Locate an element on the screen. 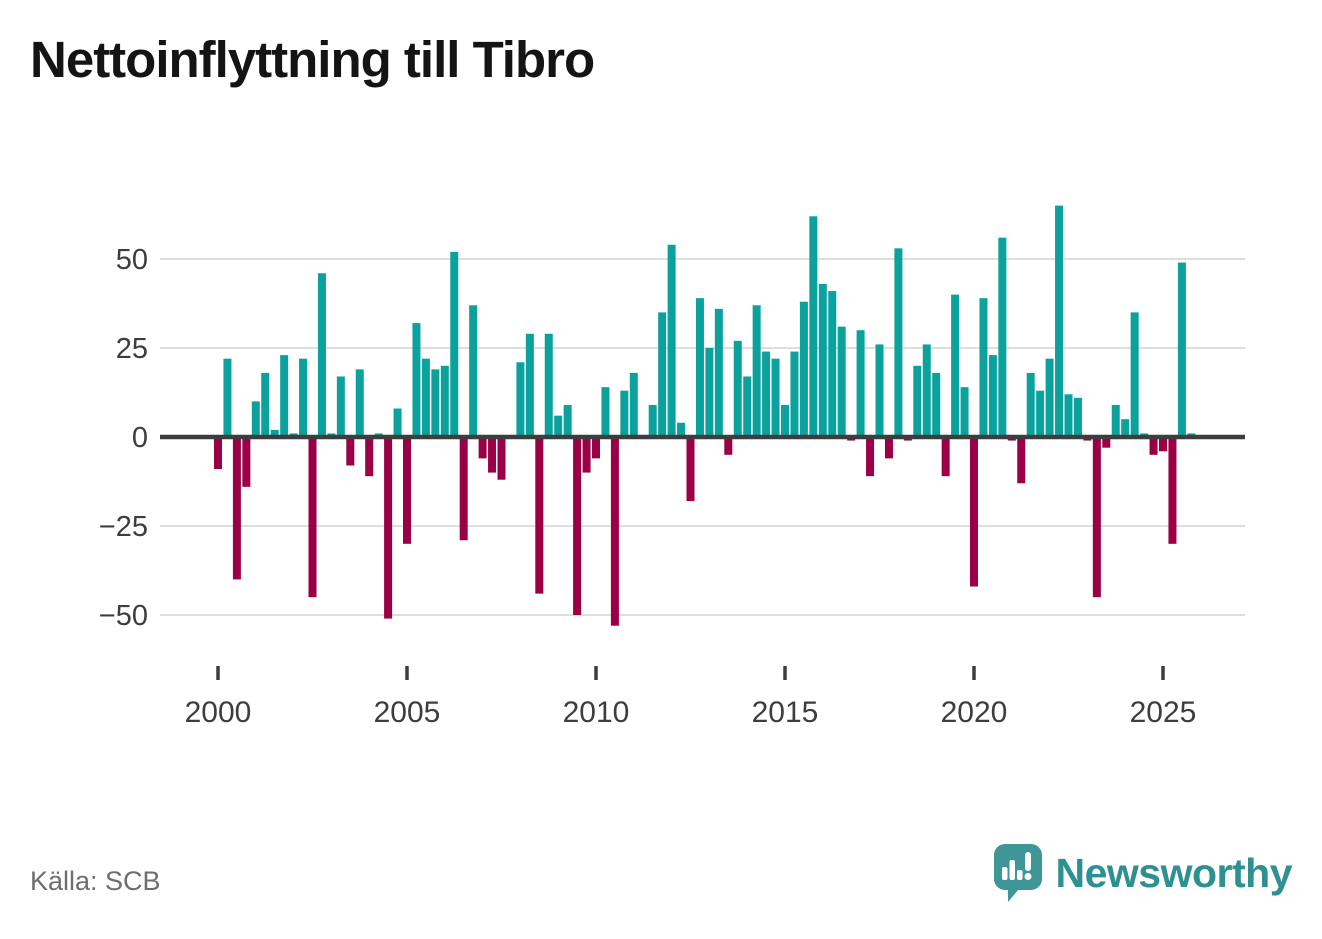  bar-2001-q1 is located at coordinates (255, 419).